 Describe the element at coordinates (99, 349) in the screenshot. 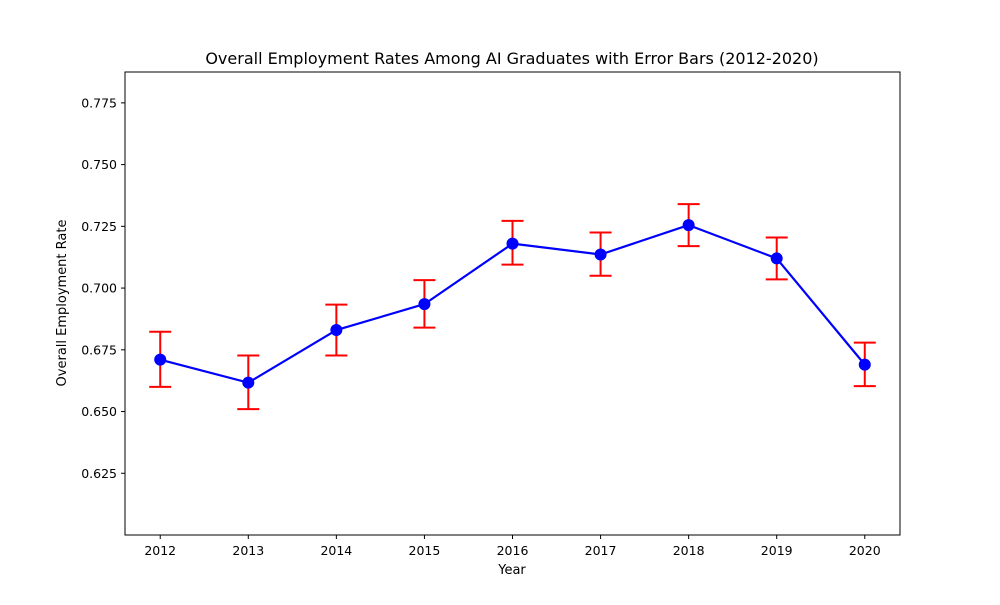

I see `y-tick-label: 0.675` at that location.